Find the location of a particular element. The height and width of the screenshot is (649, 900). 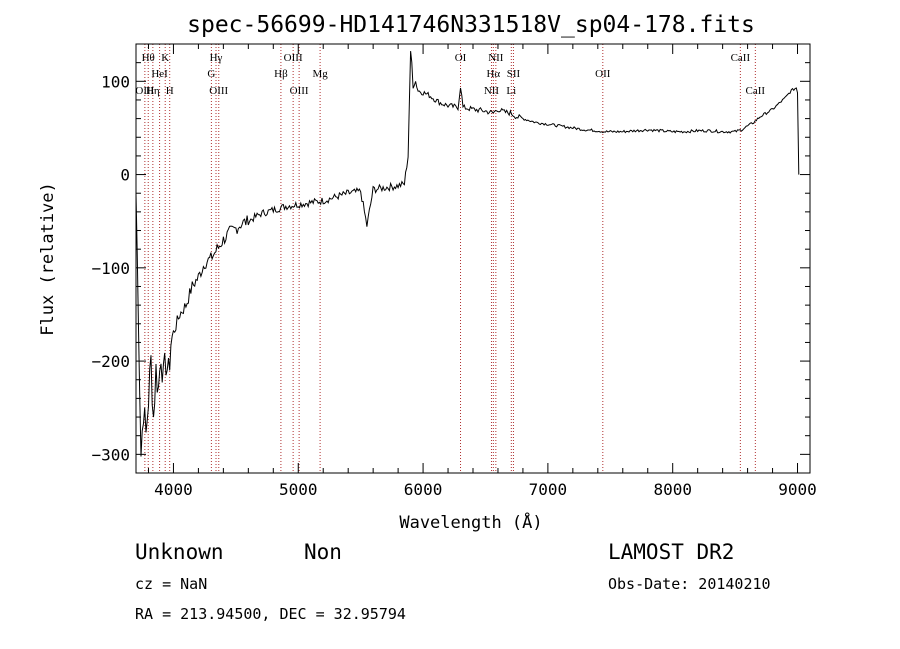

line-marker-label: H is located at coordinates (170, 91).